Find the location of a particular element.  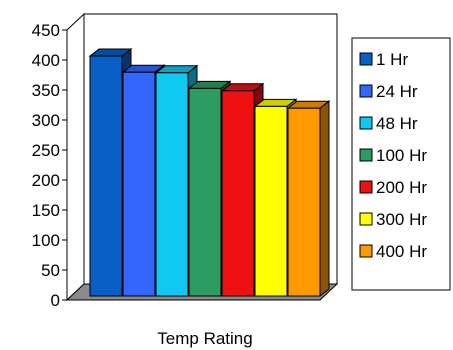

legend-item: 1 Hr is located at coordinates (383, 59).